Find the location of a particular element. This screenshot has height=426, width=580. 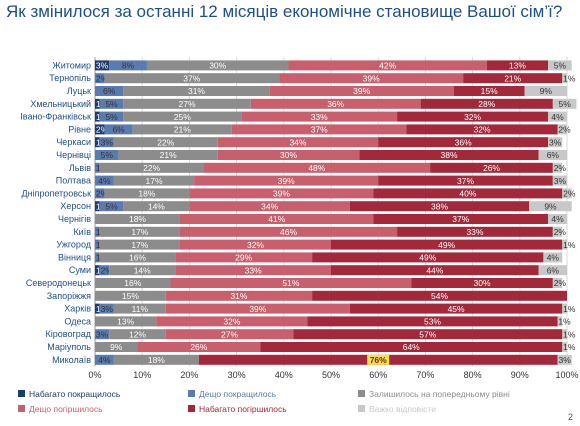

data-label: 54% is located at coordinates (439, 296).